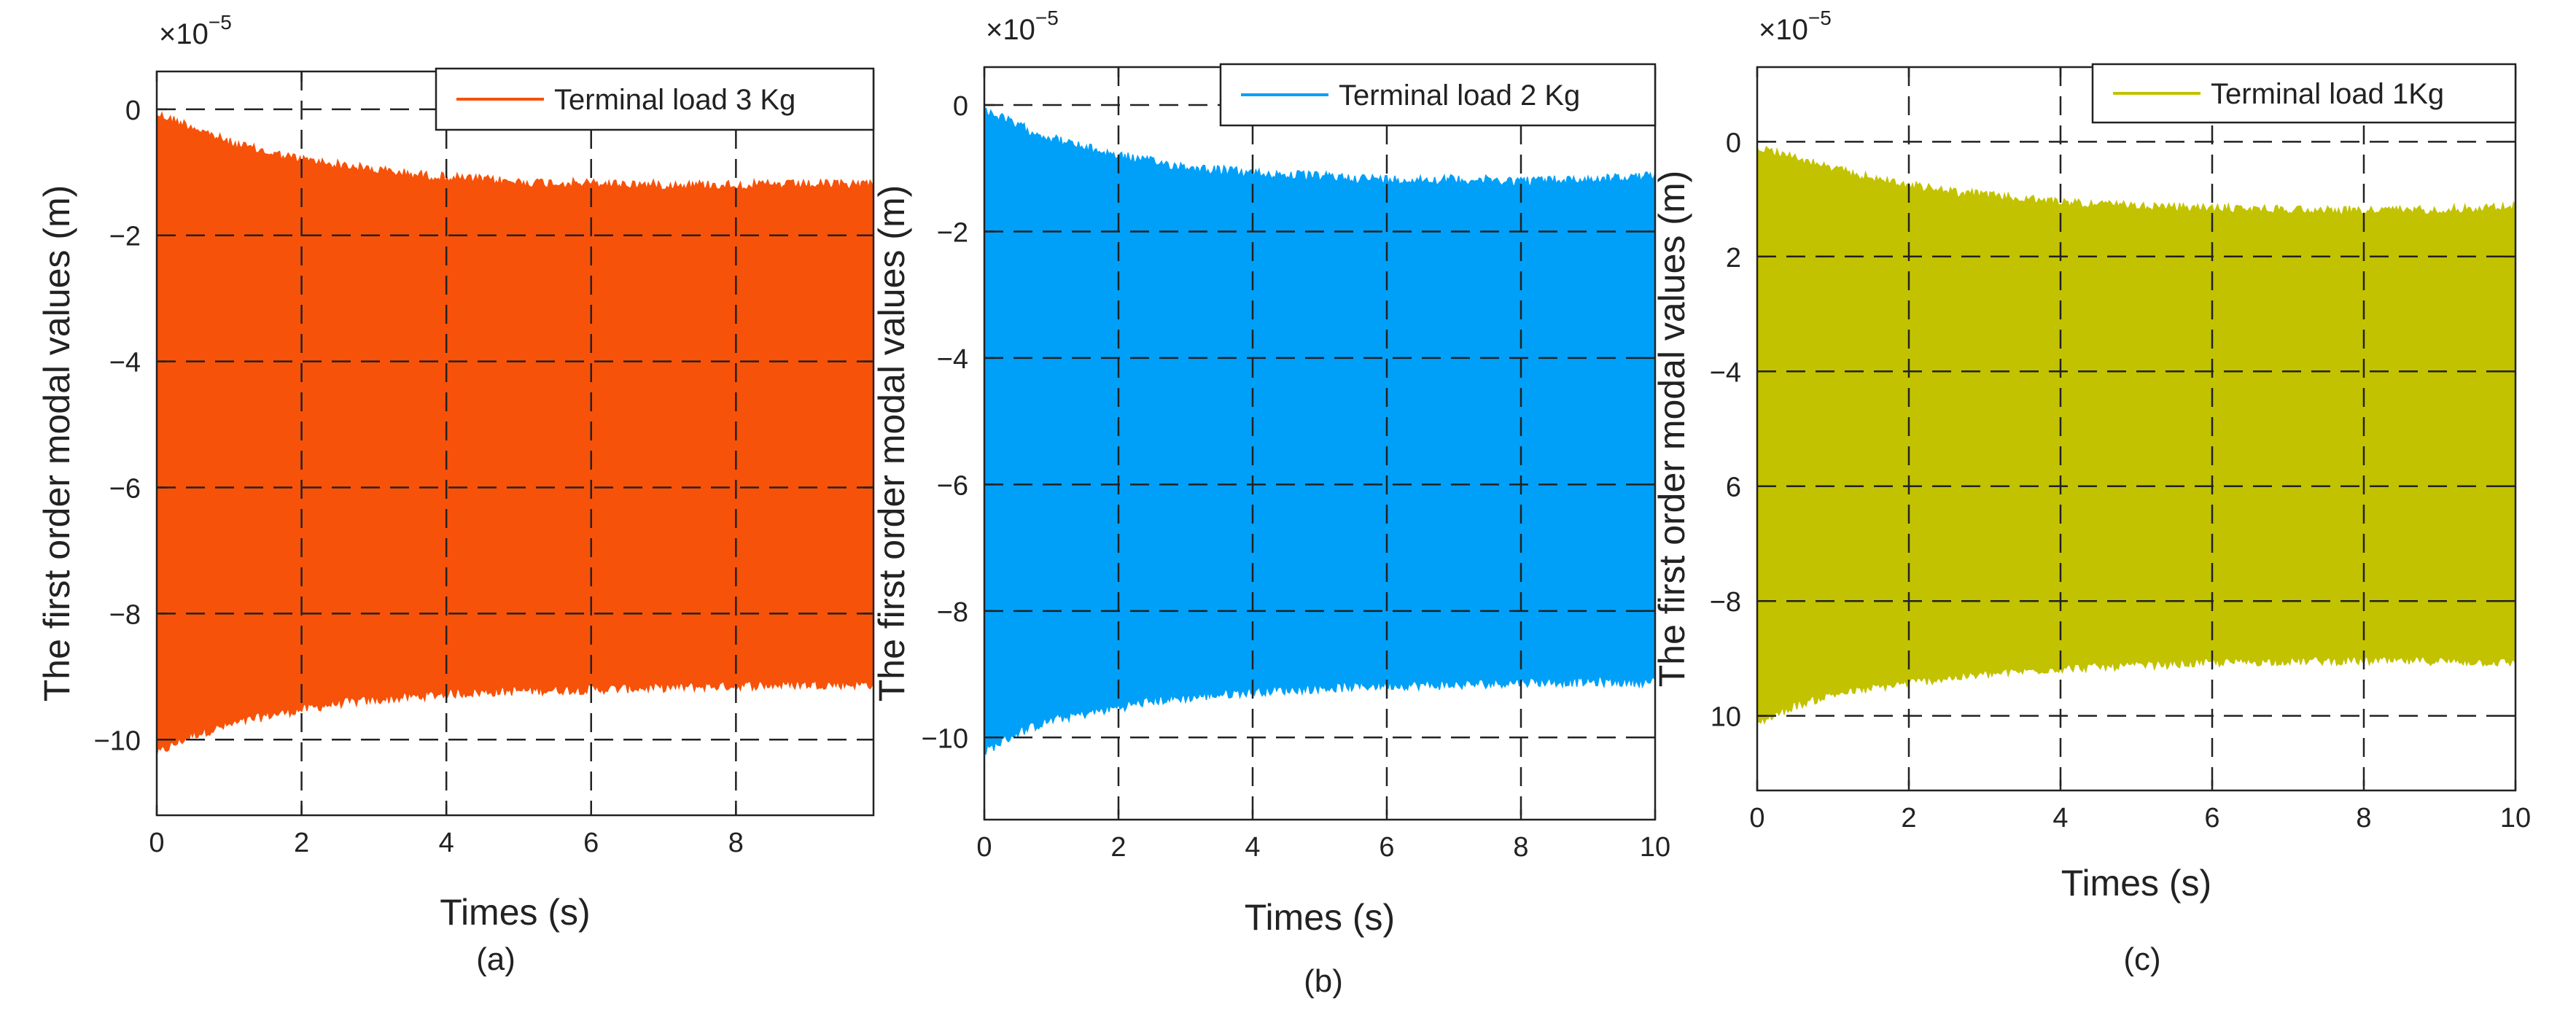 The width and height of the screenshot is (2576, 1018). I want to click on legend-label: Terminal load 1Kg, so click(2327, 94).